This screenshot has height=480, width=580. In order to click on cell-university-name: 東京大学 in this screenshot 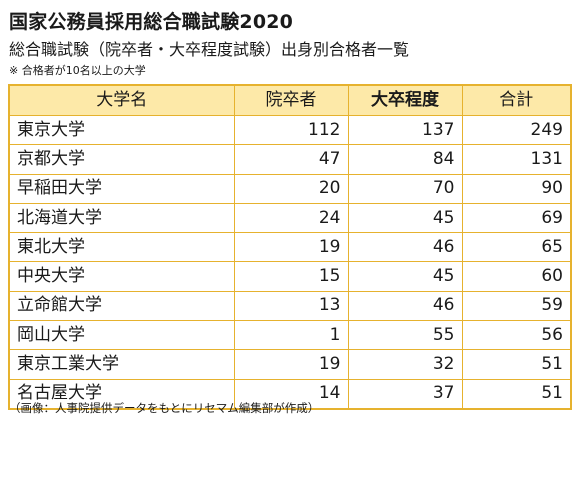, I will do `click(121, 130)`.